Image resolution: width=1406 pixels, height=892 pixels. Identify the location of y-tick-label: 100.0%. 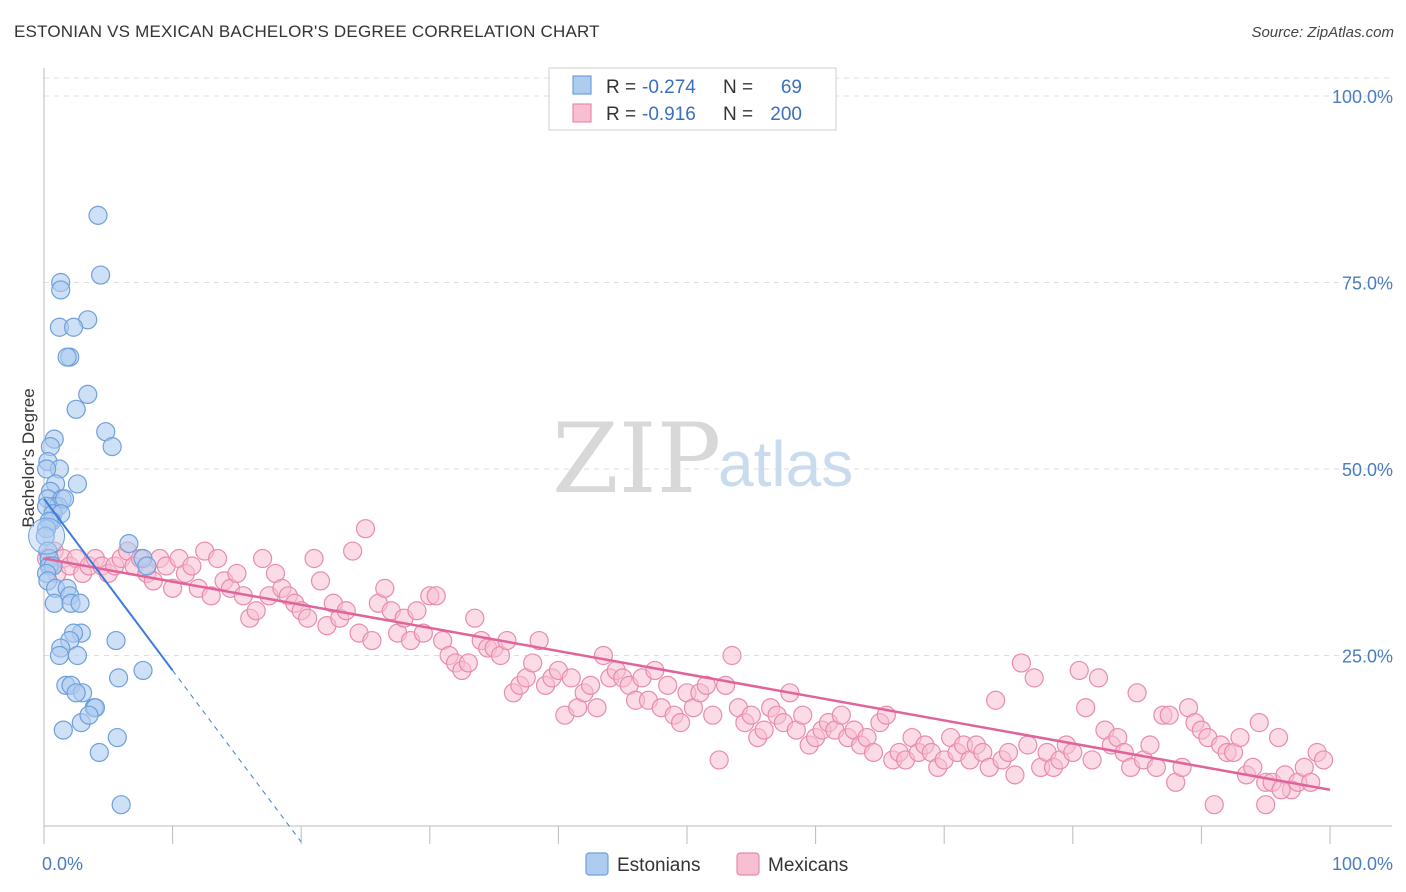
(1362, 97).